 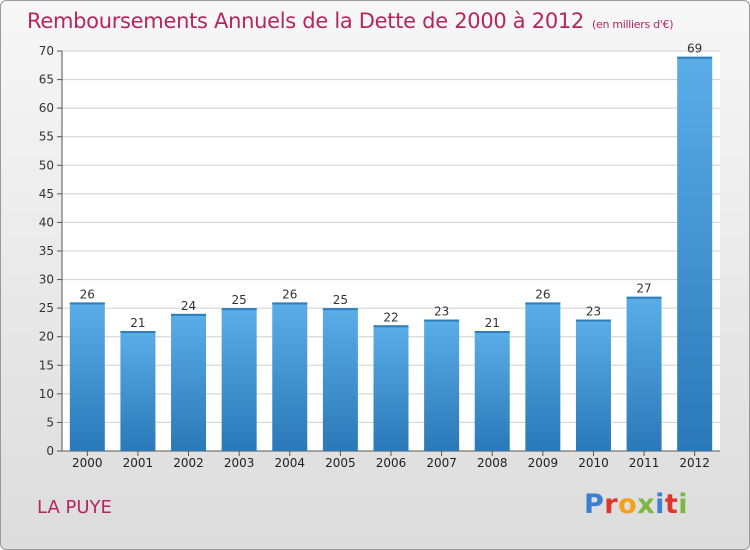 What do you see at coordinates (46, 394) in the screenshot?
I see `y-tick-label: 10` at bounding box center [46, 394].